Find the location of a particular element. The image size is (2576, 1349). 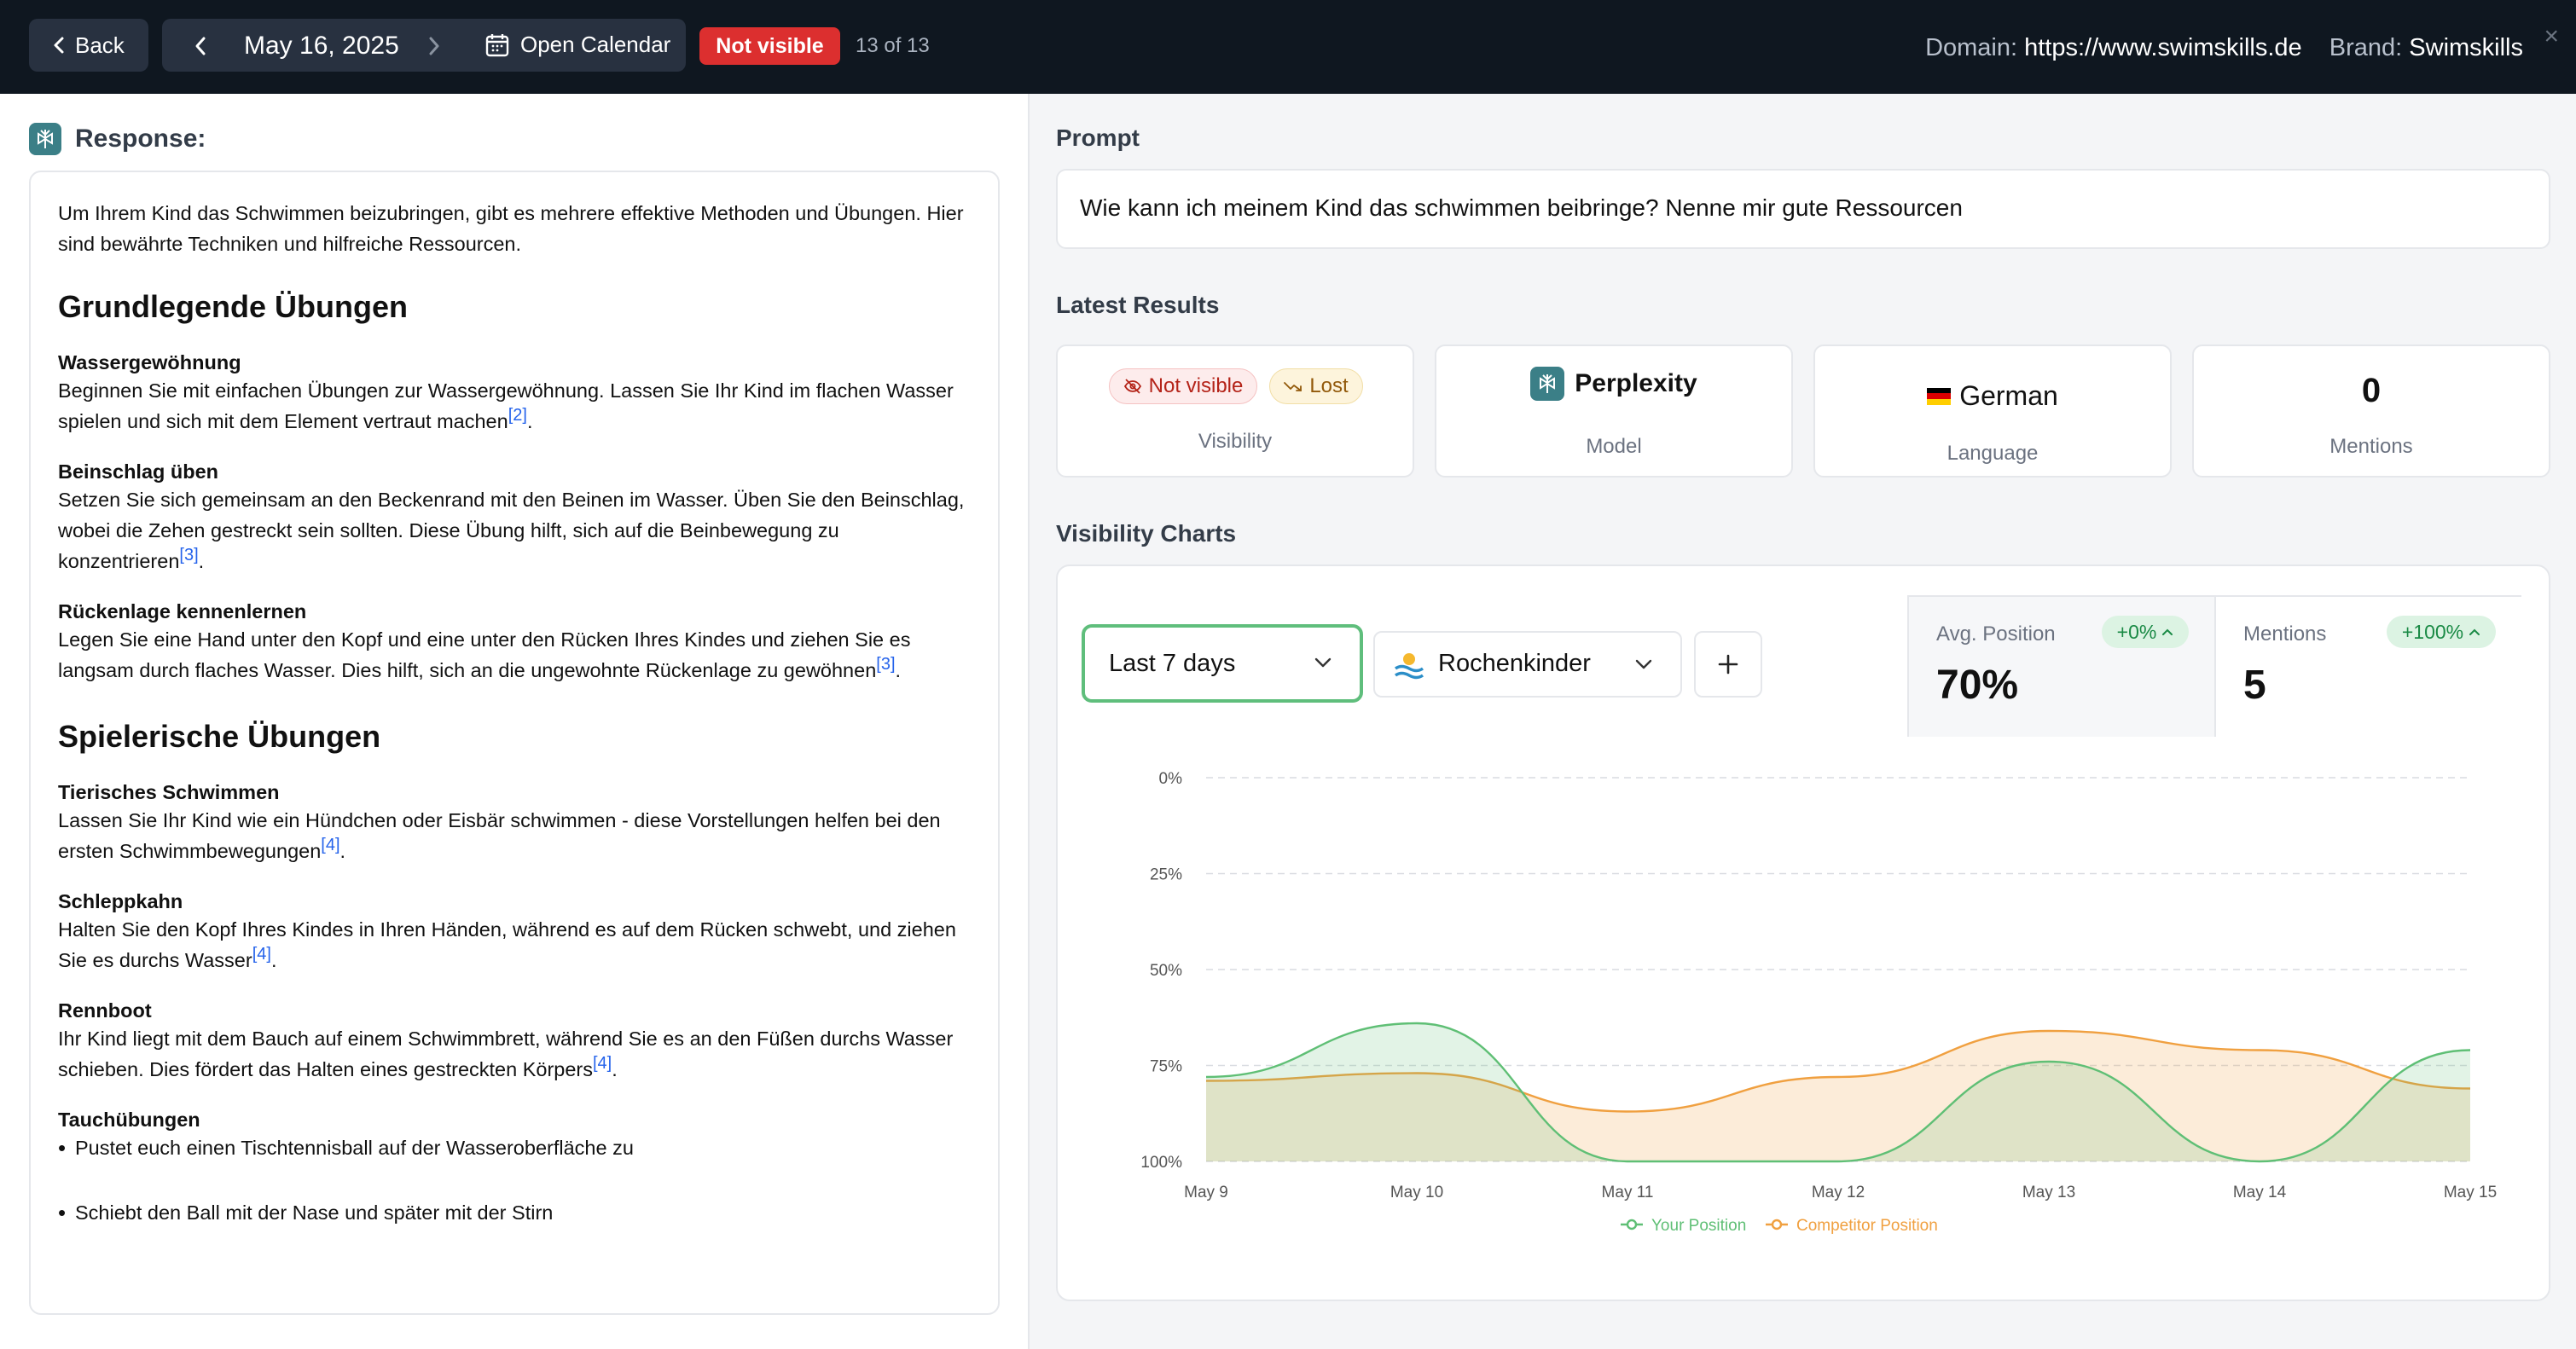

y-tick-label: 100% is located at coordinates (1161, 1163).